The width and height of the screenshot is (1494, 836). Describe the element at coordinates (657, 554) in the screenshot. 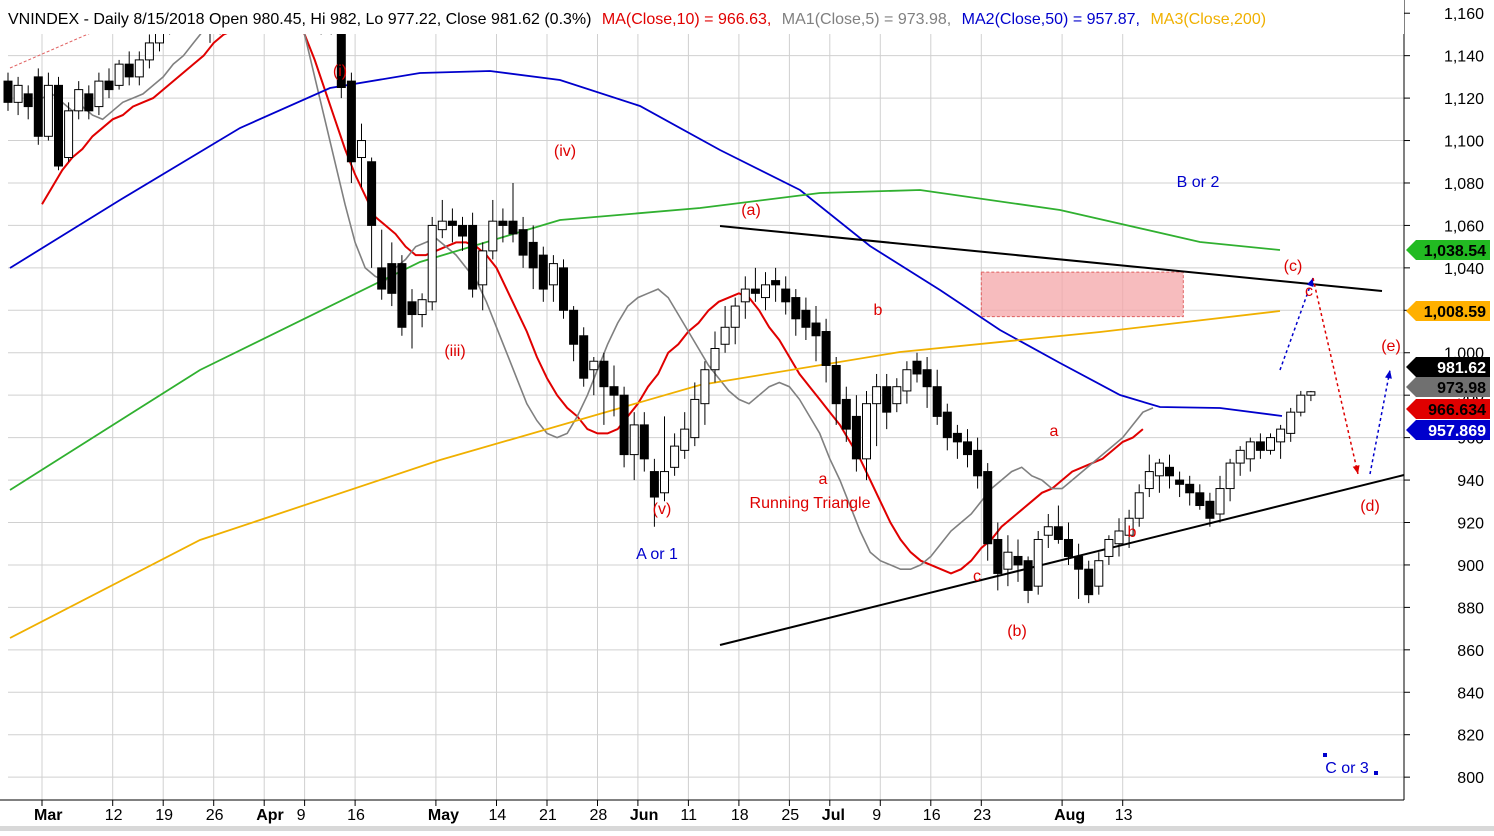

I see `wave-label: A or 1` at that location.